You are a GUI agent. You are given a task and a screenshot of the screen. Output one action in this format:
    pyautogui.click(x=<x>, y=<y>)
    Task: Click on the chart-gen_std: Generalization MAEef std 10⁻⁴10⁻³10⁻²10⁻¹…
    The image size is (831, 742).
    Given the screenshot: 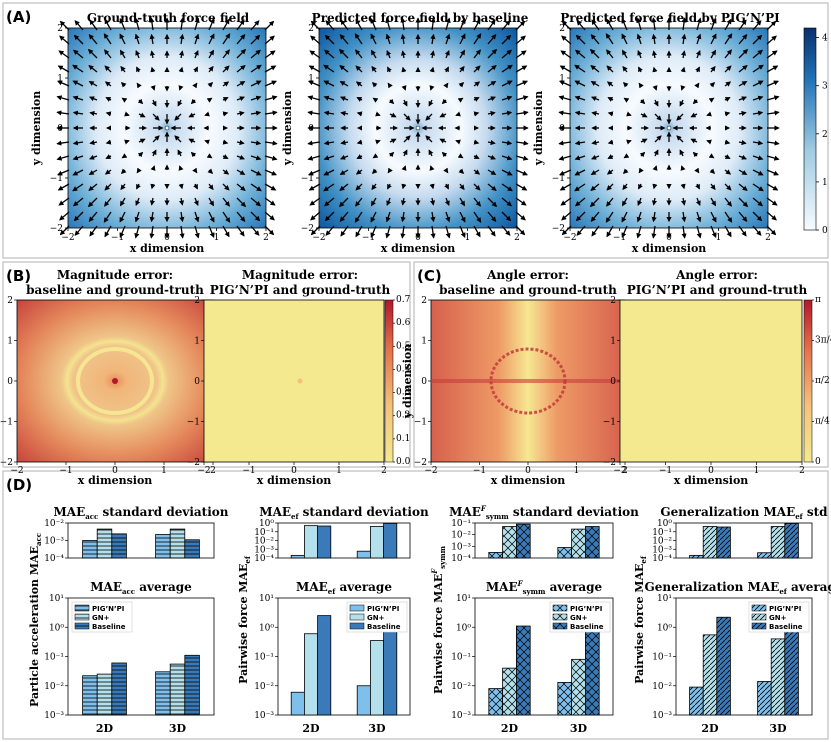 What is the action you would take?
    pyautogui.click(x=740, y=534)
    